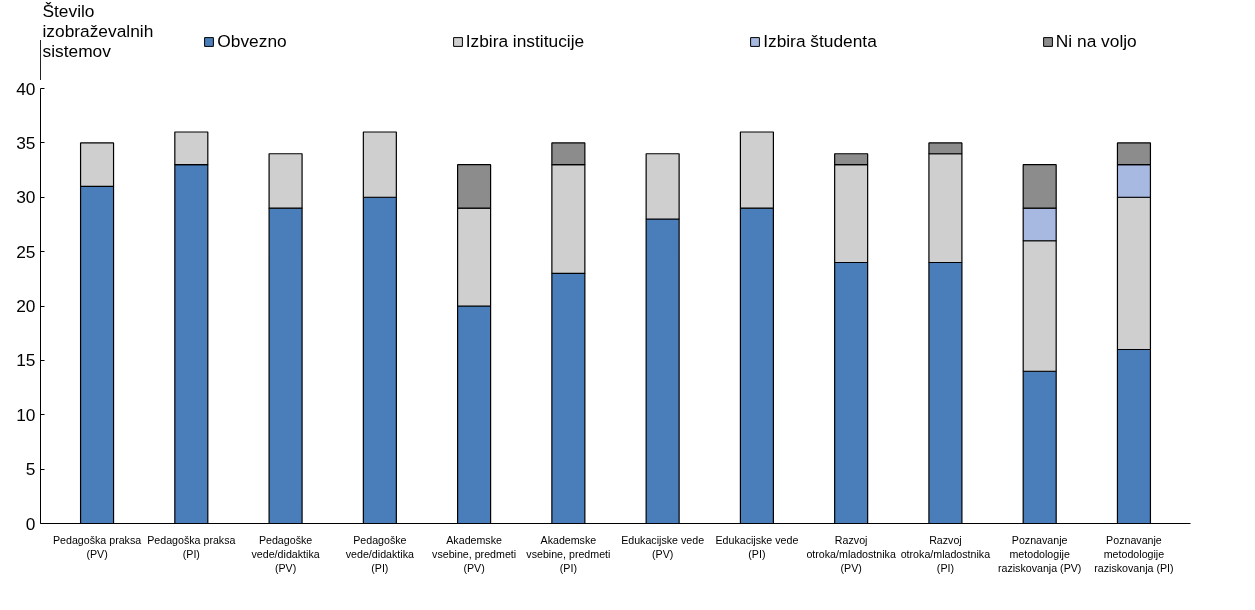 This screenshot has width=1255, height=610. Describe the element at coordinates (191, 546) in the screenshot. I see `x-tick-label: Pedagoška praksa (PI)` at that location.